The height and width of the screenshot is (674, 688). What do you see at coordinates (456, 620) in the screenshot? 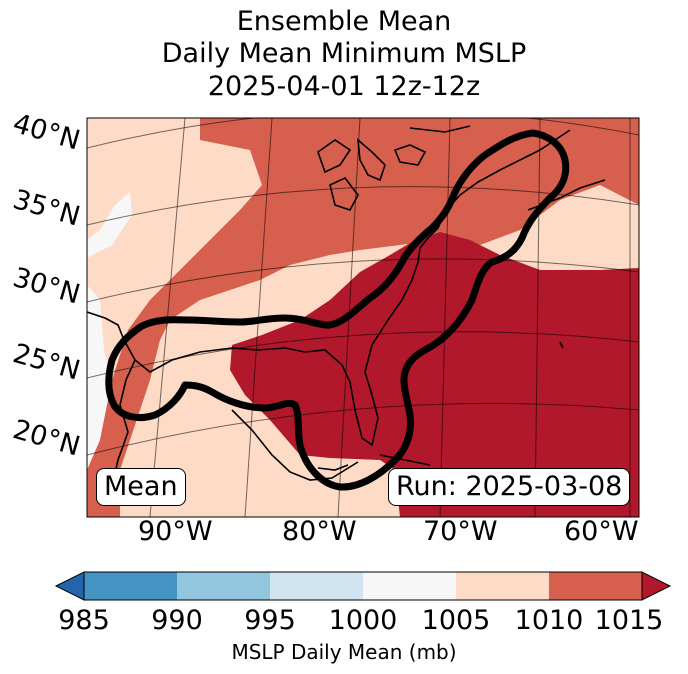
I see `colorbar-tick-1005: 1005` at bounding box center [456, 620].